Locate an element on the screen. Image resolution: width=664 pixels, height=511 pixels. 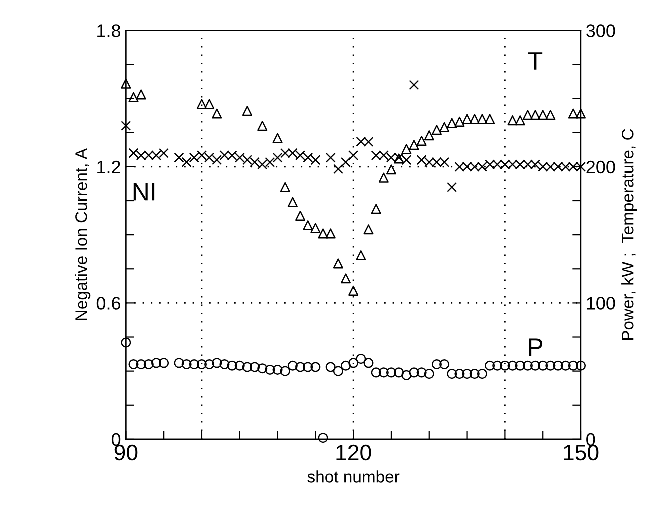
y-tick-label: 0 is located at coordinates (116, 439).